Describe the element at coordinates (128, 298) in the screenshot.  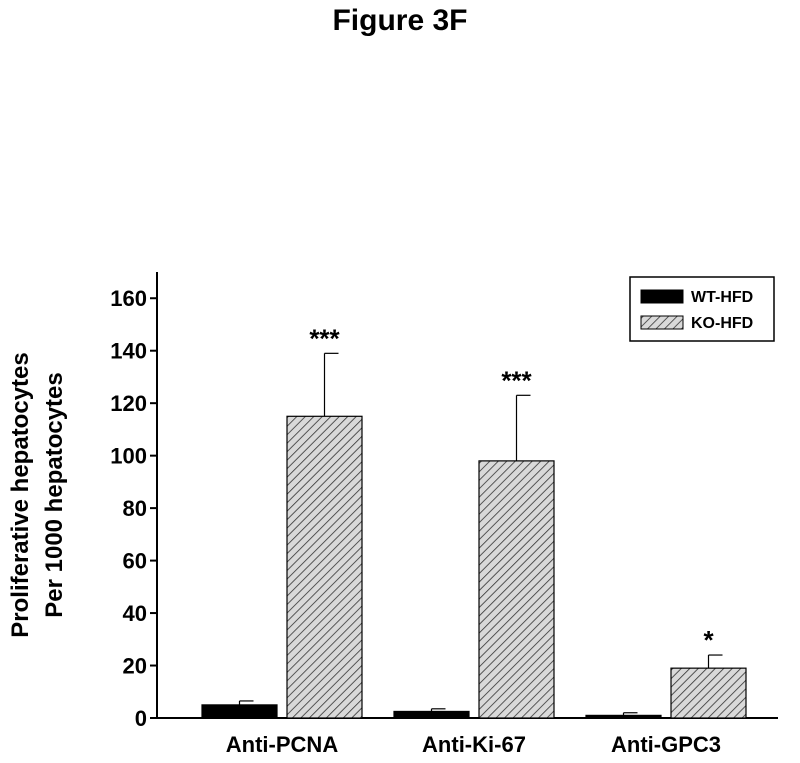
I see `y-tick-label: 160` at that location.